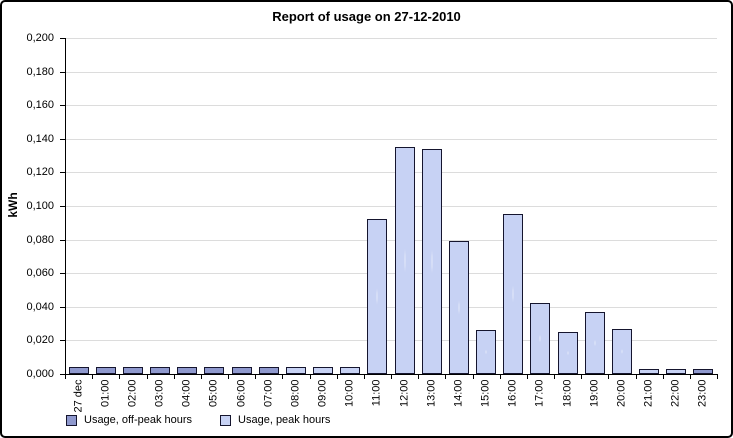  What do you see at coordinates (40, 72) in the screenshot?
I see `y-axis-tick-label: 0,180` at bounding box center [40, 72].